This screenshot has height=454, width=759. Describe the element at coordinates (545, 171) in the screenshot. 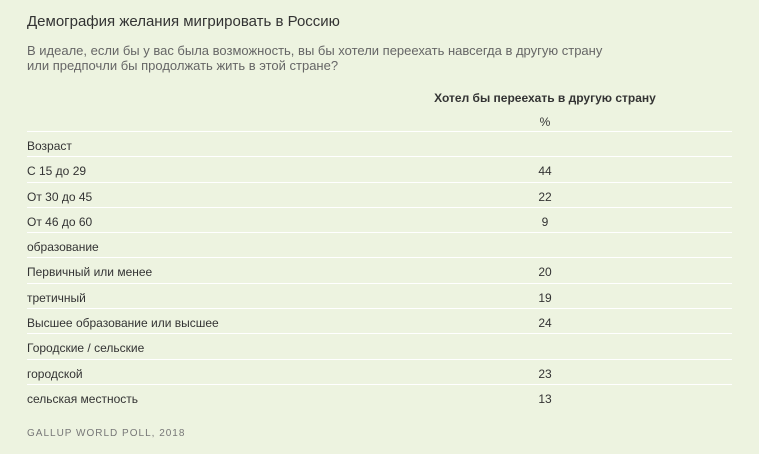

I see `row-value: 44` at that location.